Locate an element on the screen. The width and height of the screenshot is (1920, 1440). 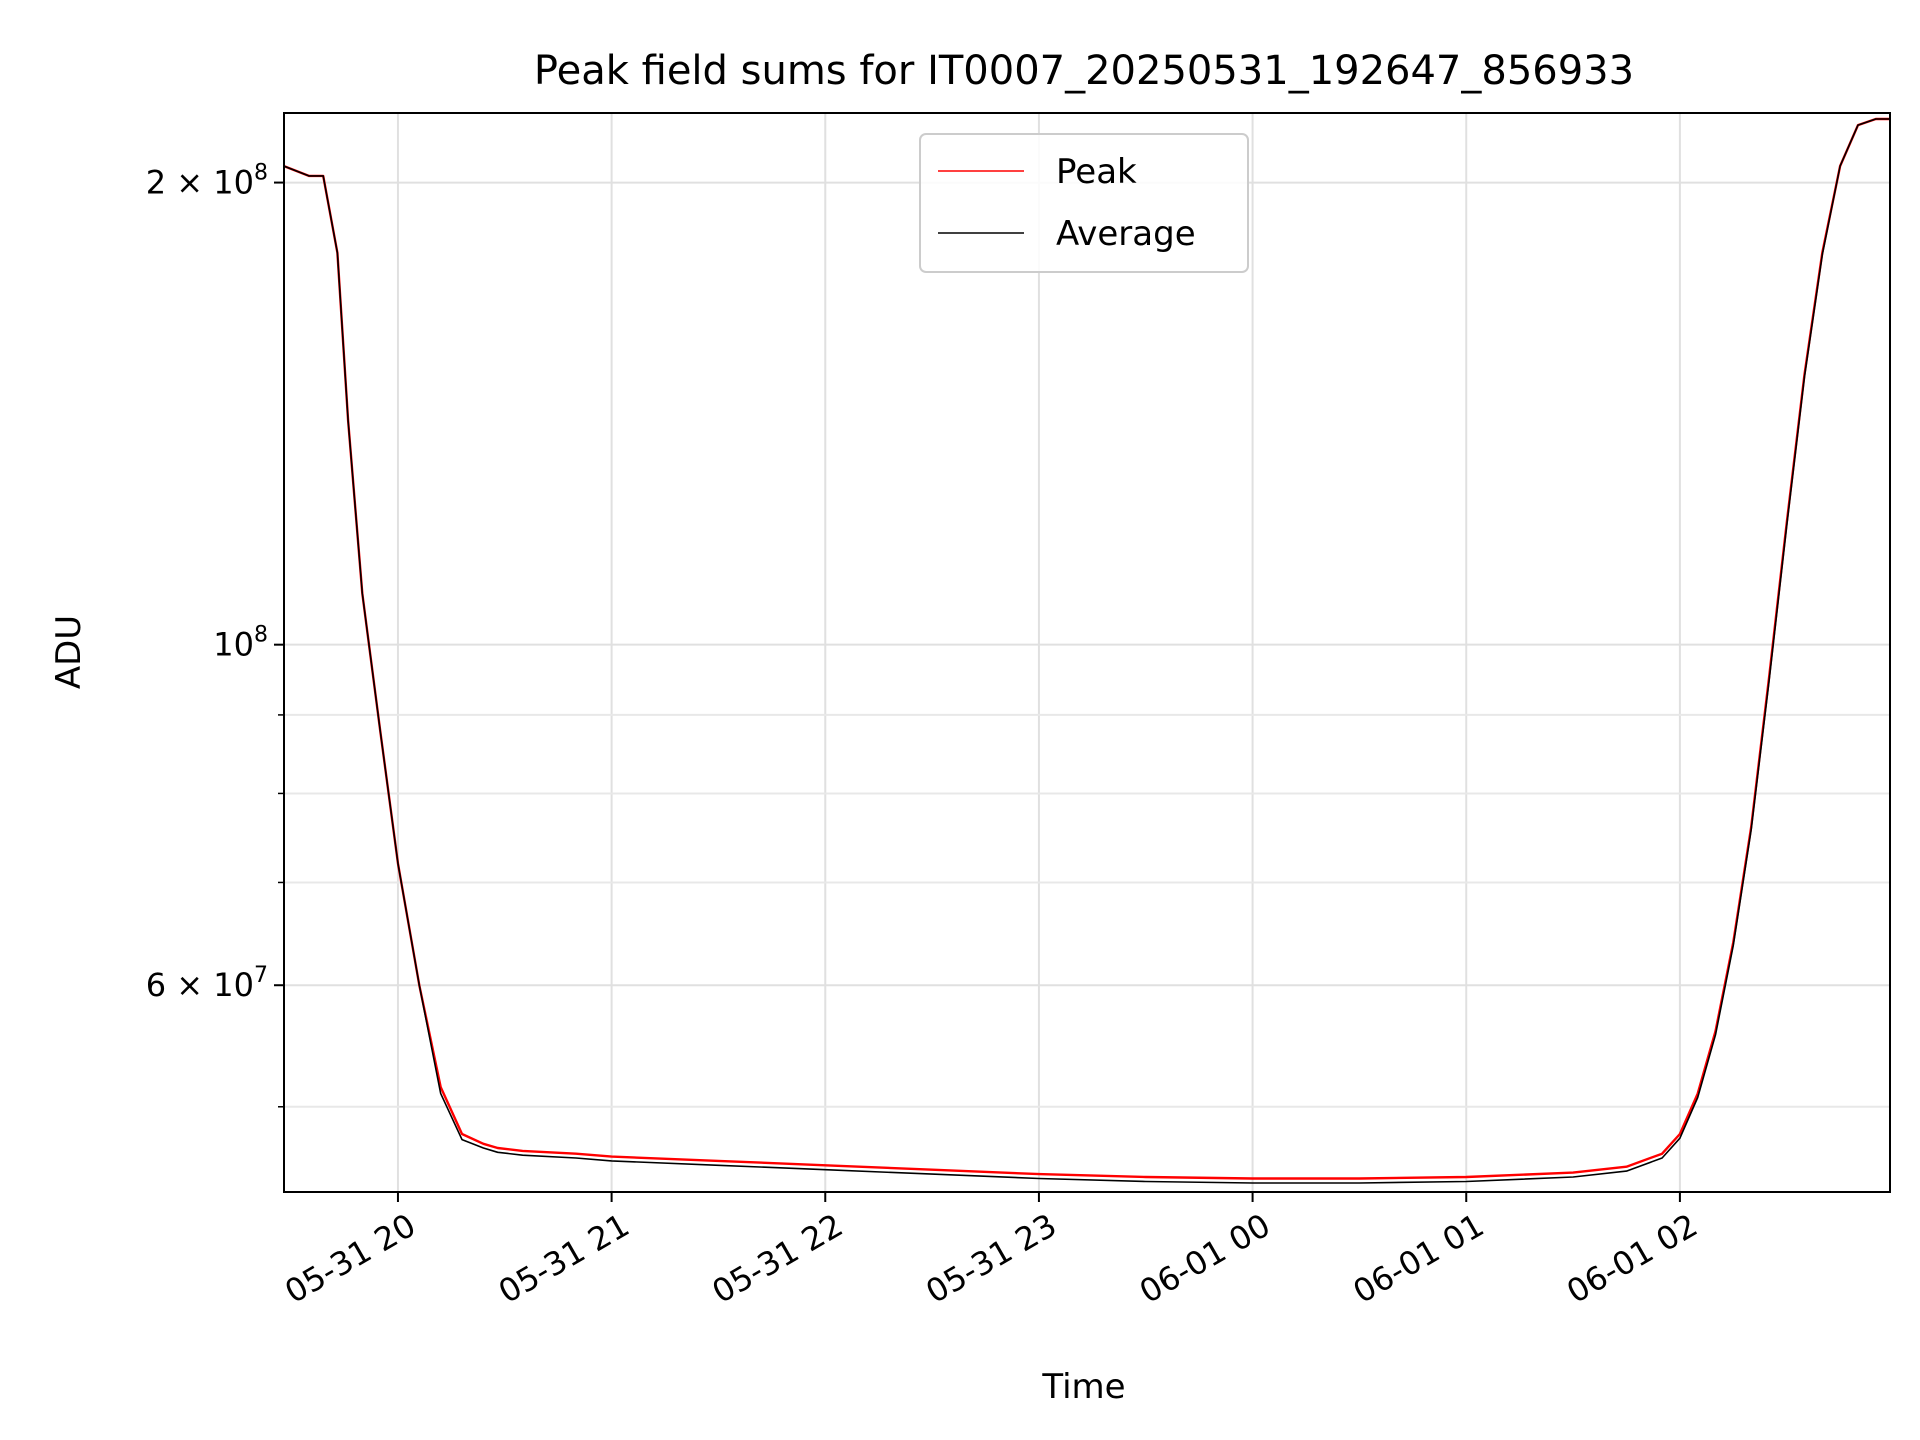
legend-label-peak: Peak is located at coordinates (1096, 172).